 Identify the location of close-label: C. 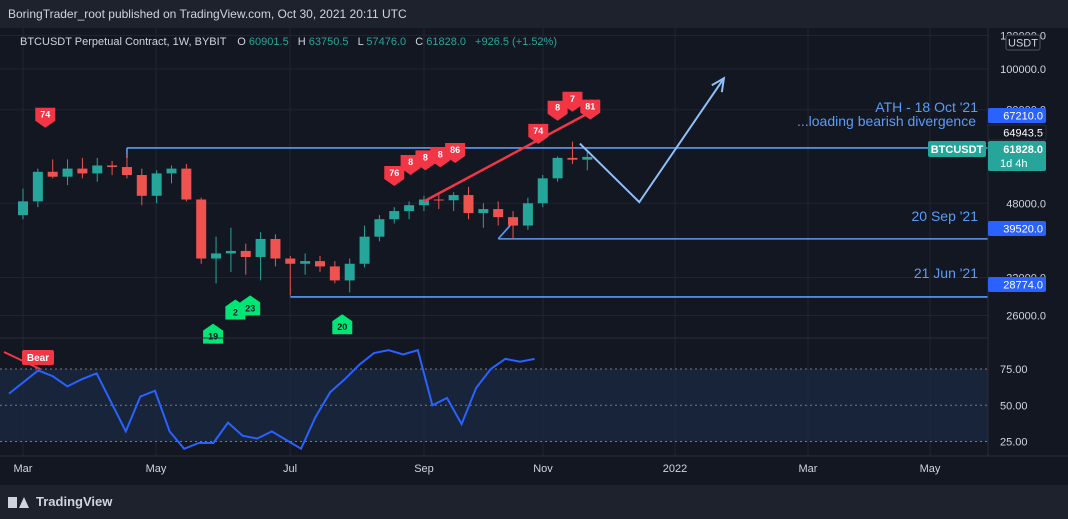
(419, 42).